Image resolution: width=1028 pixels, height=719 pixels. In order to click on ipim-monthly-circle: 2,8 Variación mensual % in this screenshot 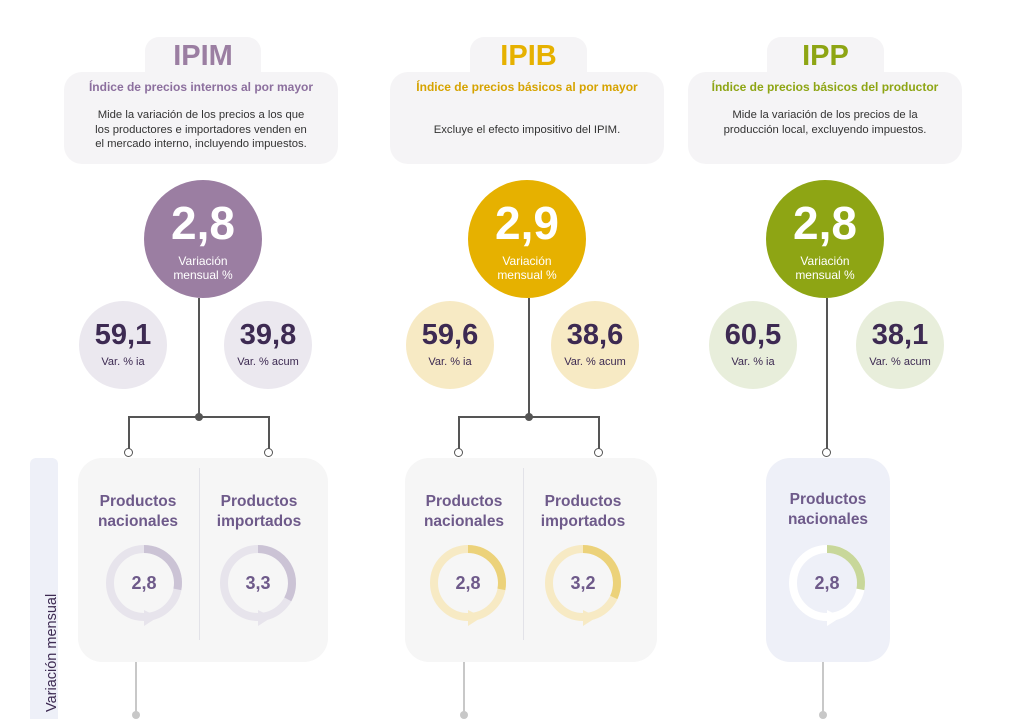, I will do `click(203, 239)`.